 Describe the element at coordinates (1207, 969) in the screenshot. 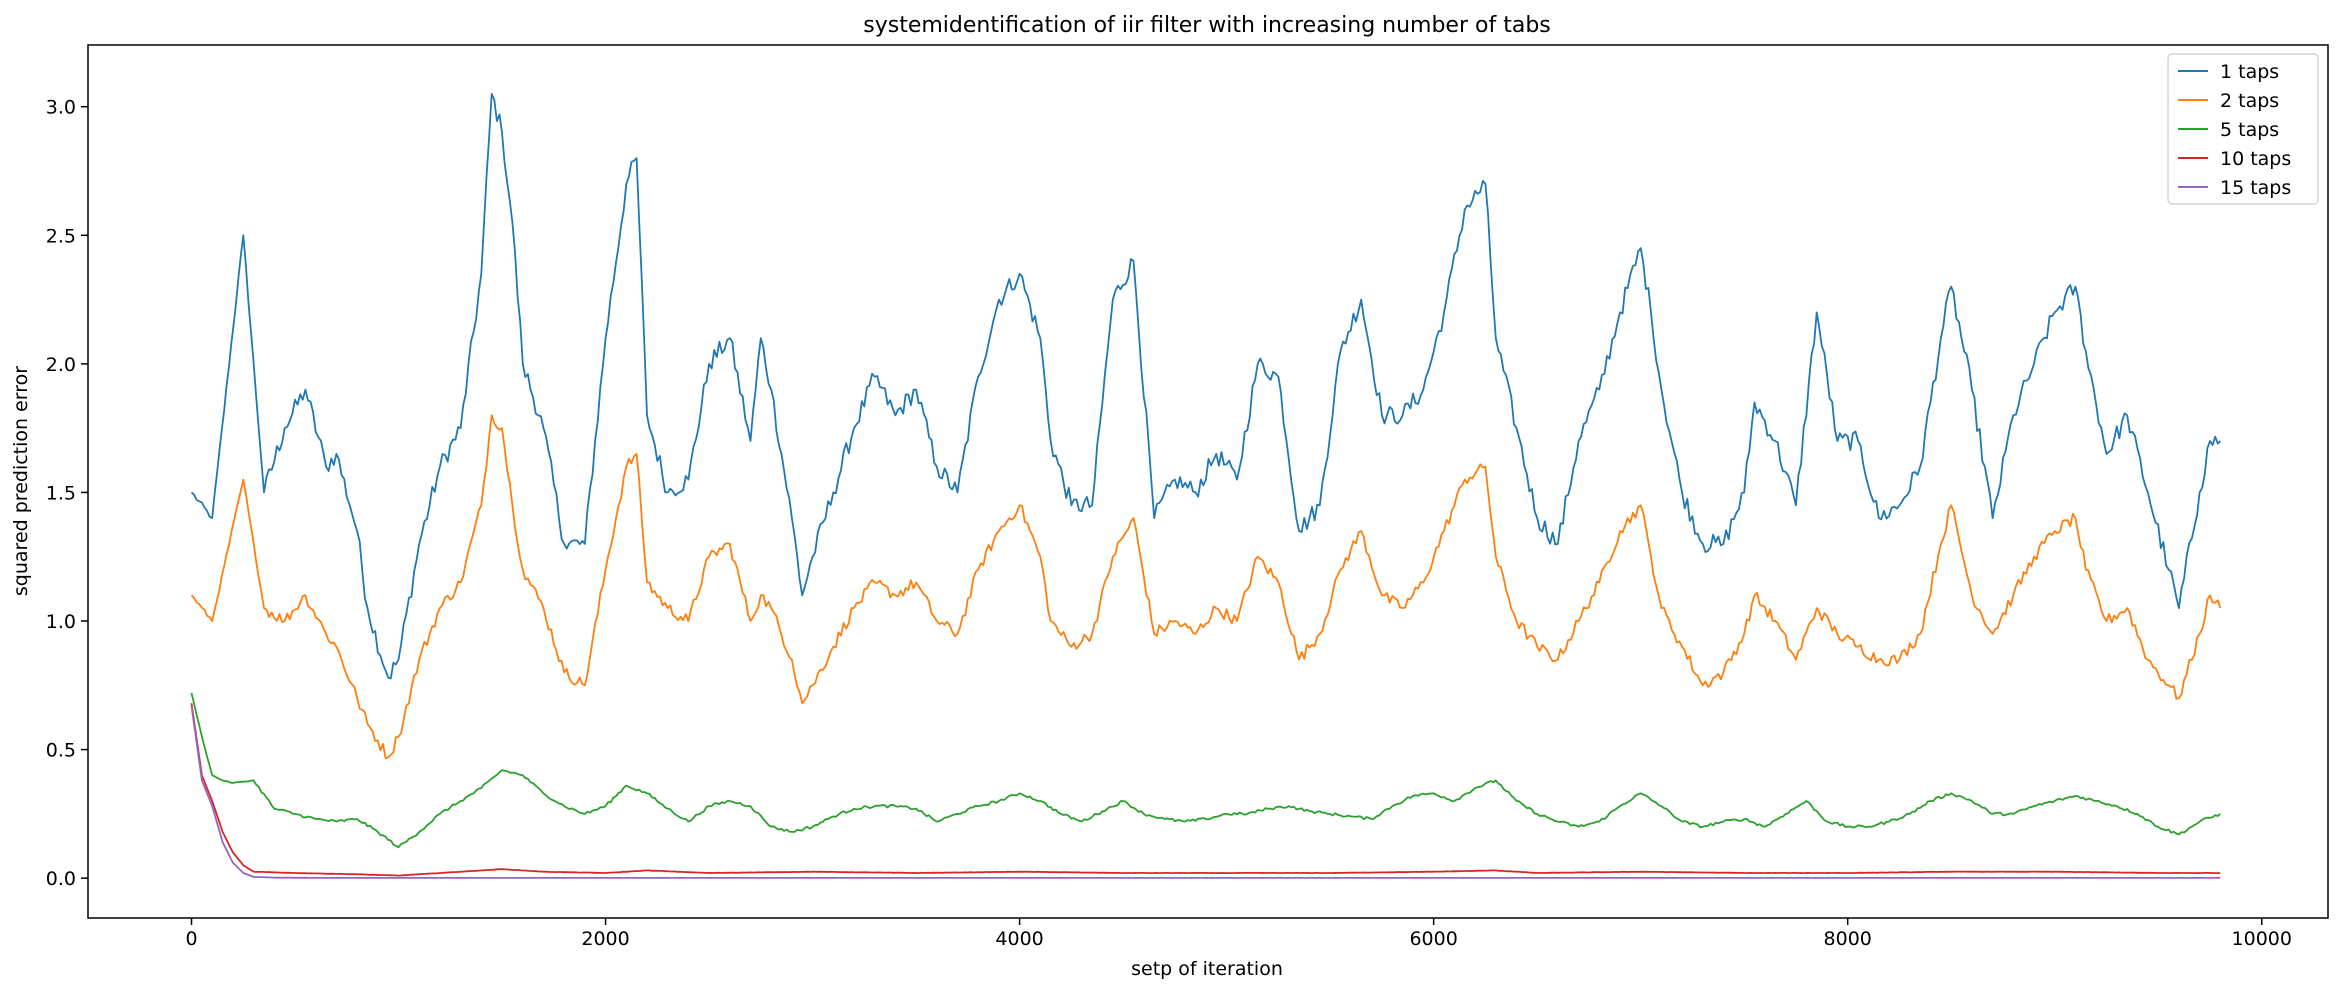

I see `x-axis-label: setp of iteration` at that location.